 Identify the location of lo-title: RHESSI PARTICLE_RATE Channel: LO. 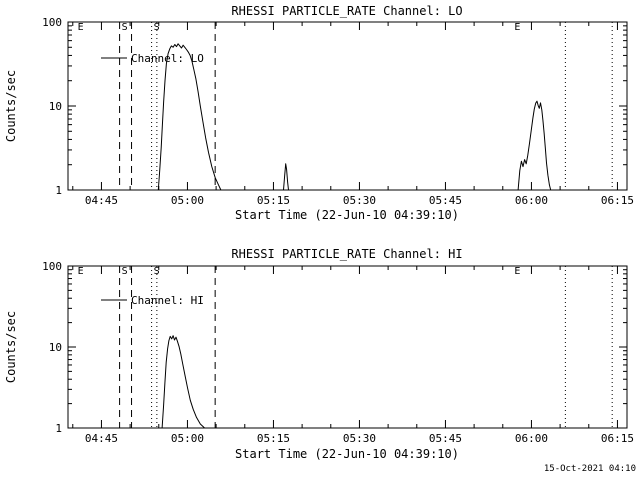
(346, 11).